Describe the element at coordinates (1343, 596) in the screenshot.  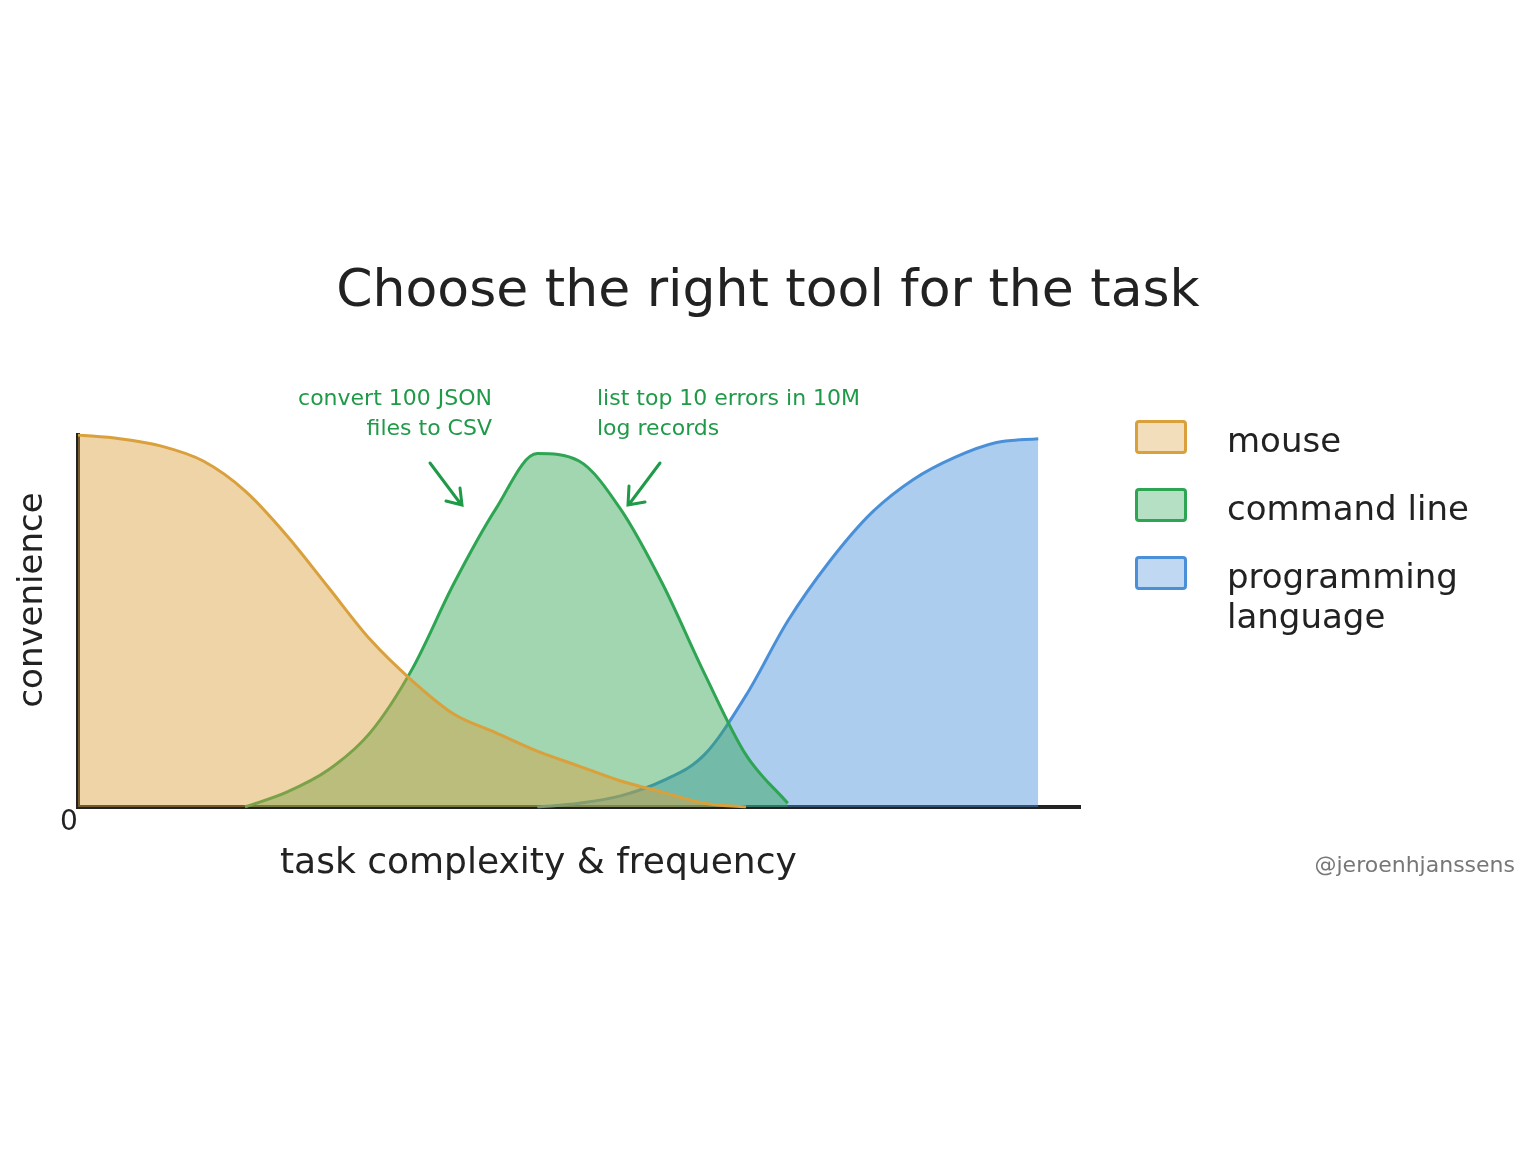
I see `legend-label: programming language` at that location.